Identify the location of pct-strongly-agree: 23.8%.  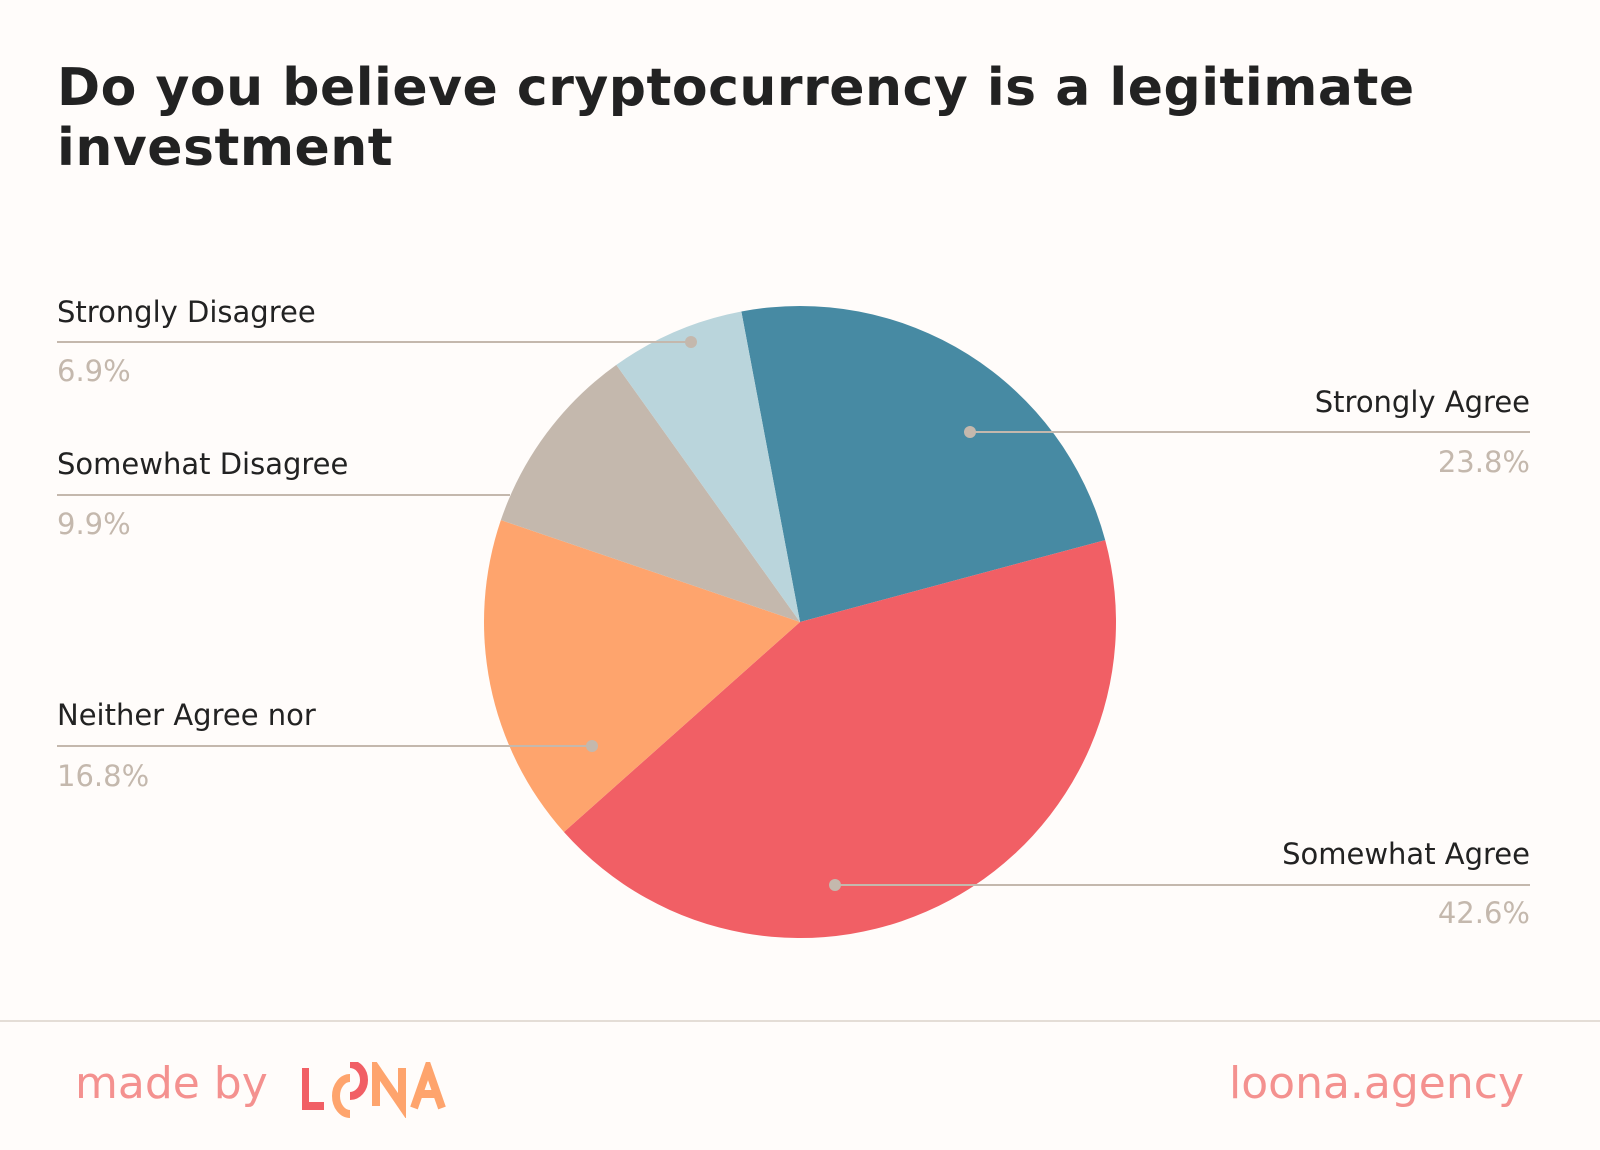
(1483, 462).